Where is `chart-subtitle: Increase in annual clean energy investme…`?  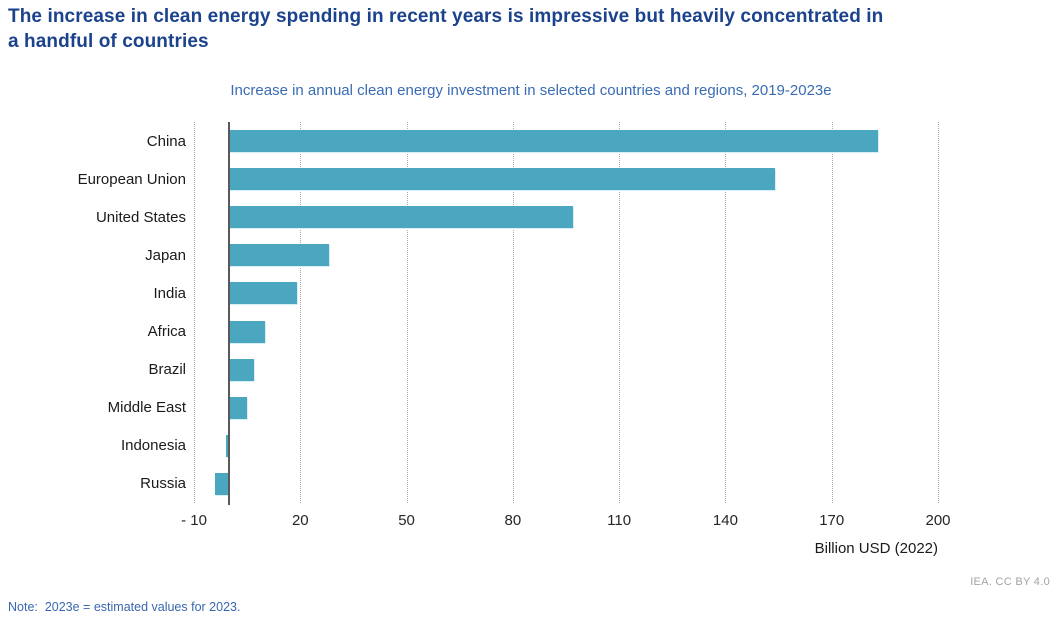
chart-subtitle: Increase in annual clean energy investme… is located at coordinates (531, 90).